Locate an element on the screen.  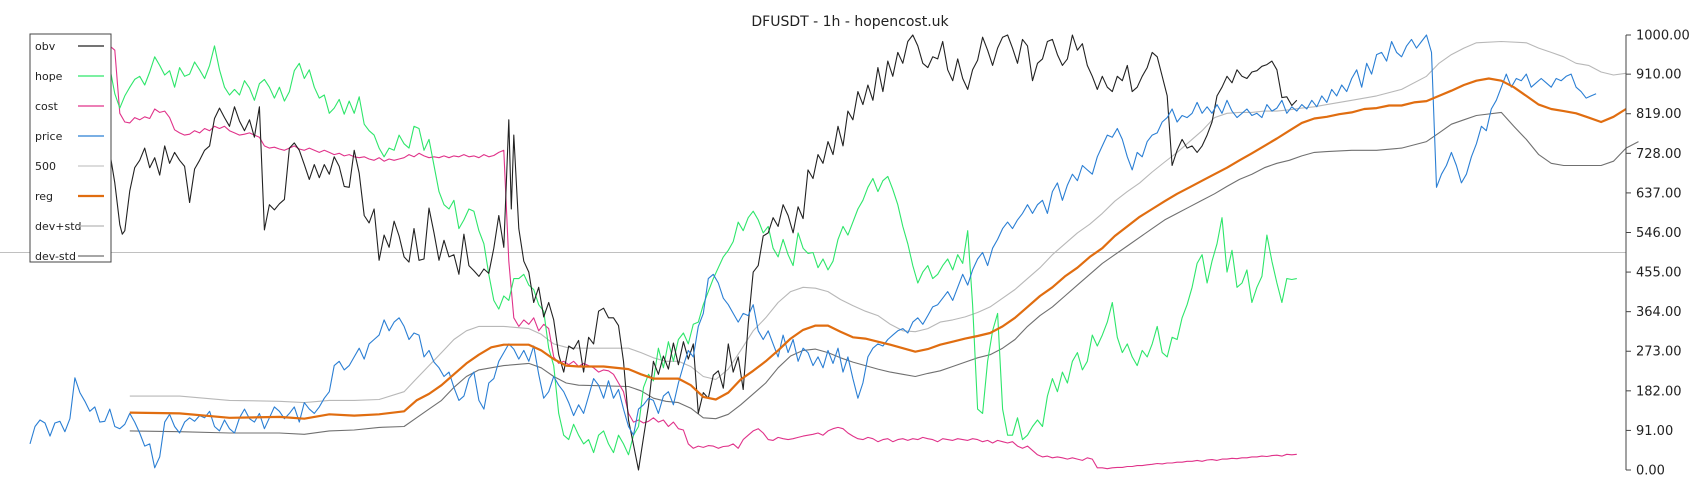
legend-label: dev+std is located at coordinates (58, 226).